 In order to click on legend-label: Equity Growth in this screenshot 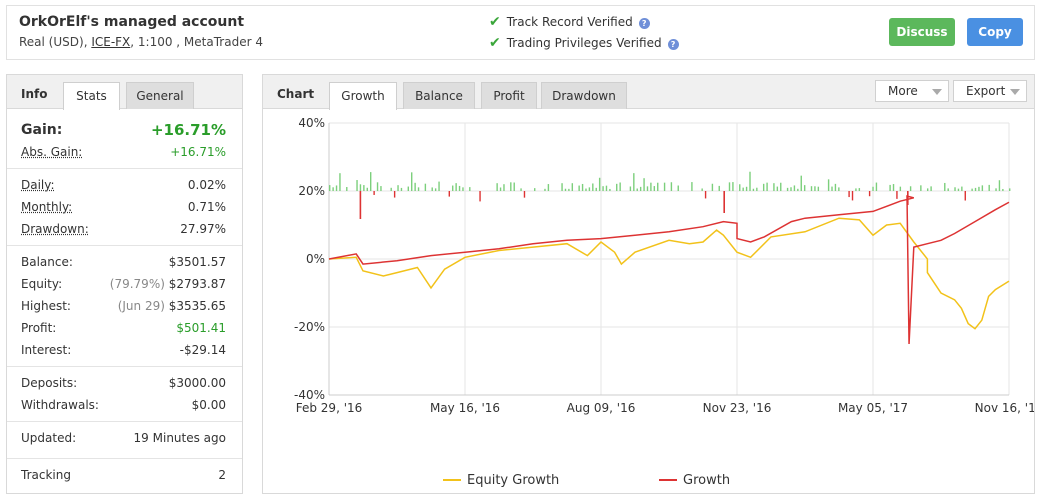, I will do `click(513, 480)`.